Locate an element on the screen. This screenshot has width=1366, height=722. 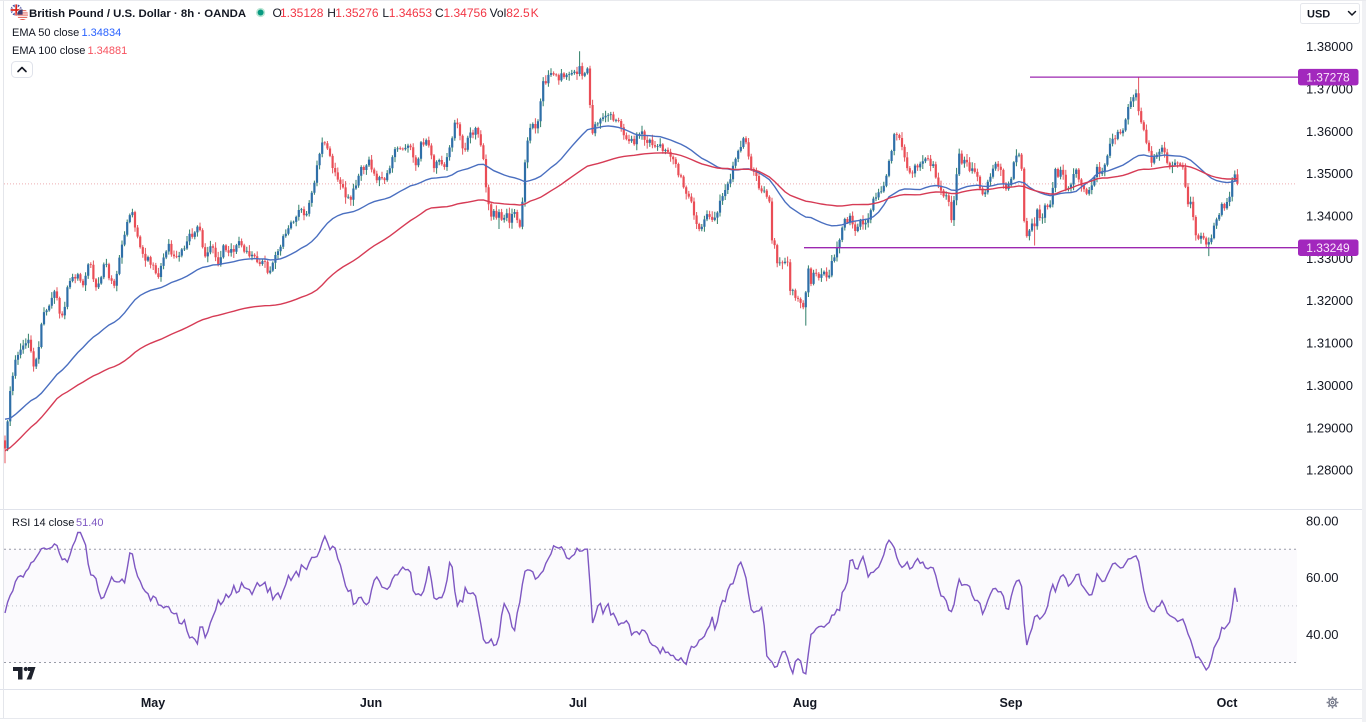
svg-text: Jul is located at coordinates (578, 703).